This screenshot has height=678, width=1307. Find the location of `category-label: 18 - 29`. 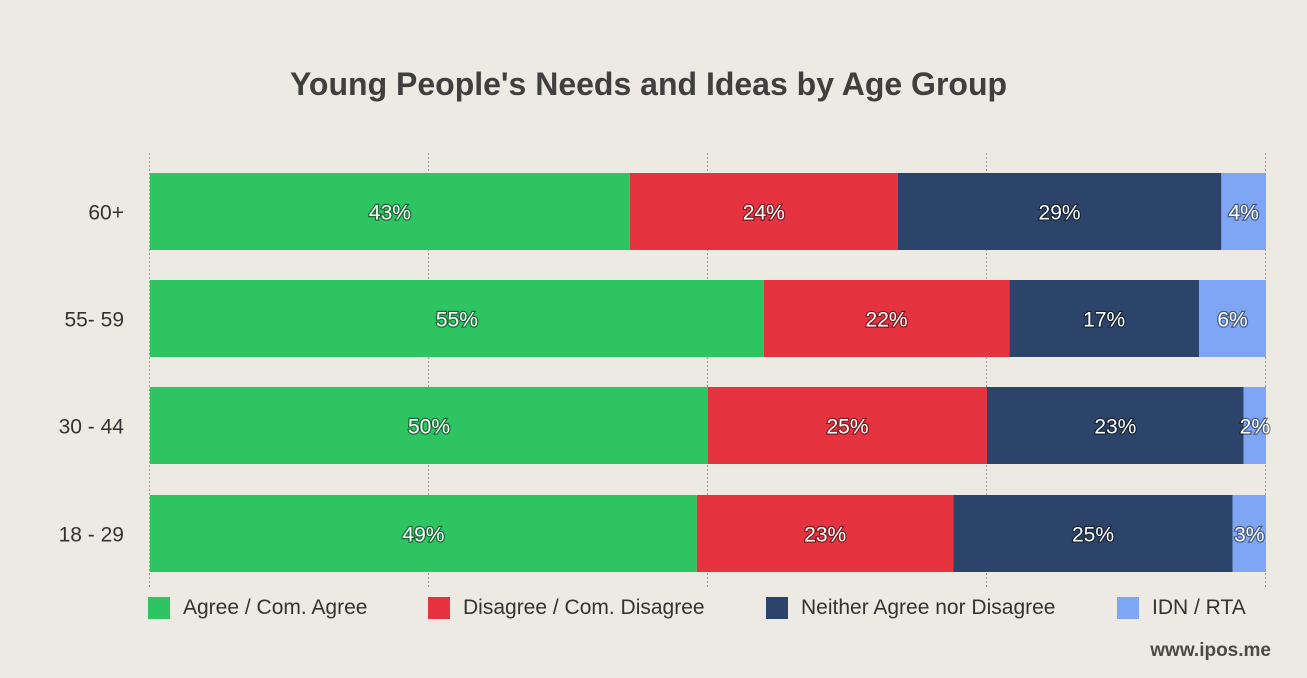

category-label: 18 - 29 is located at coordinates (91, 535).